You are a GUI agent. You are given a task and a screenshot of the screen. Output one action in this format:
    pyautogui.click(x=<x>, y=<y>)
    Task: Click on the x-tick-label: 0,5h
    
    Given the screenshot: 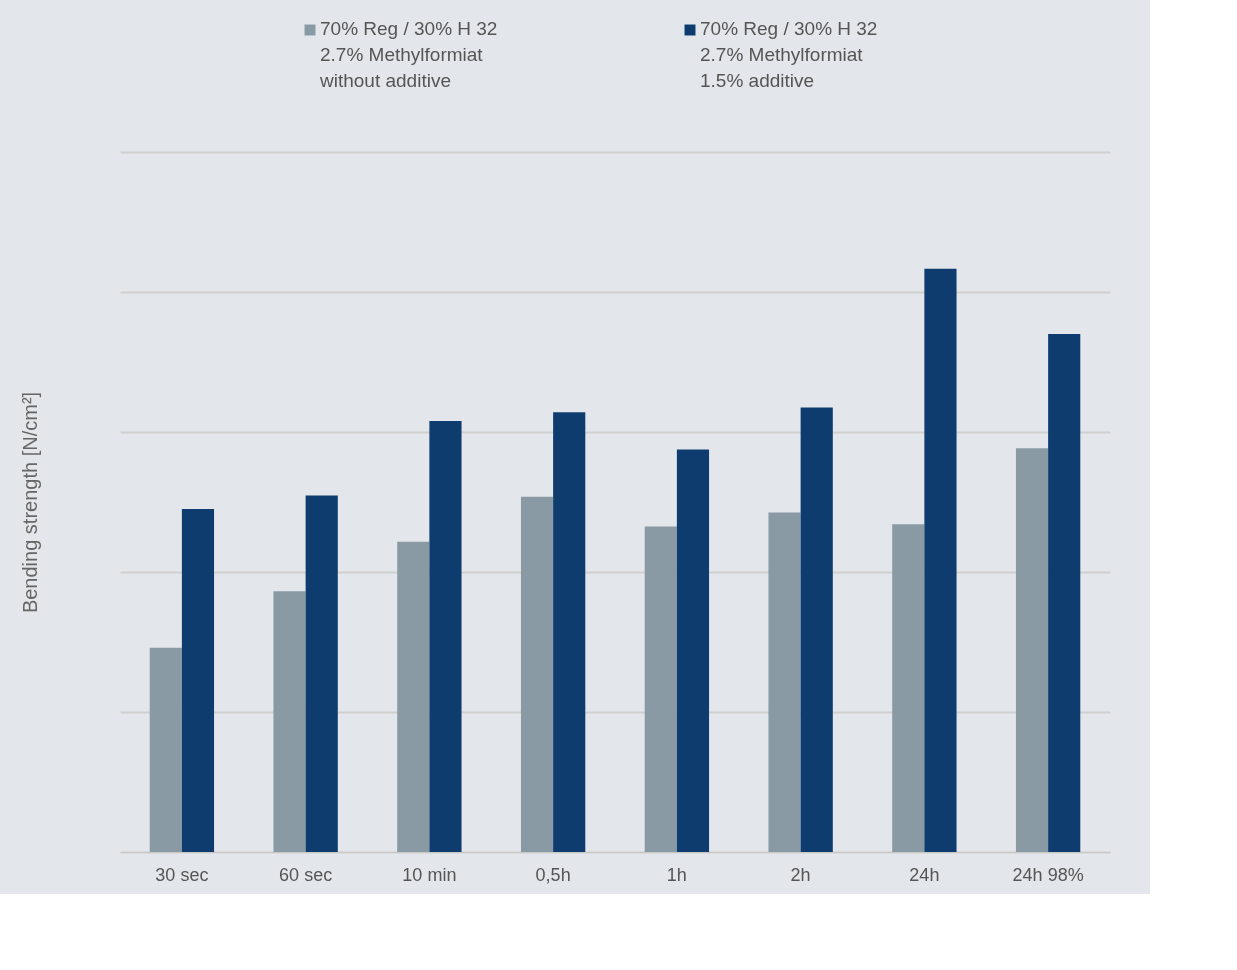 What is the action you would take?
    pyautogui.click(x=553, y=874)
    